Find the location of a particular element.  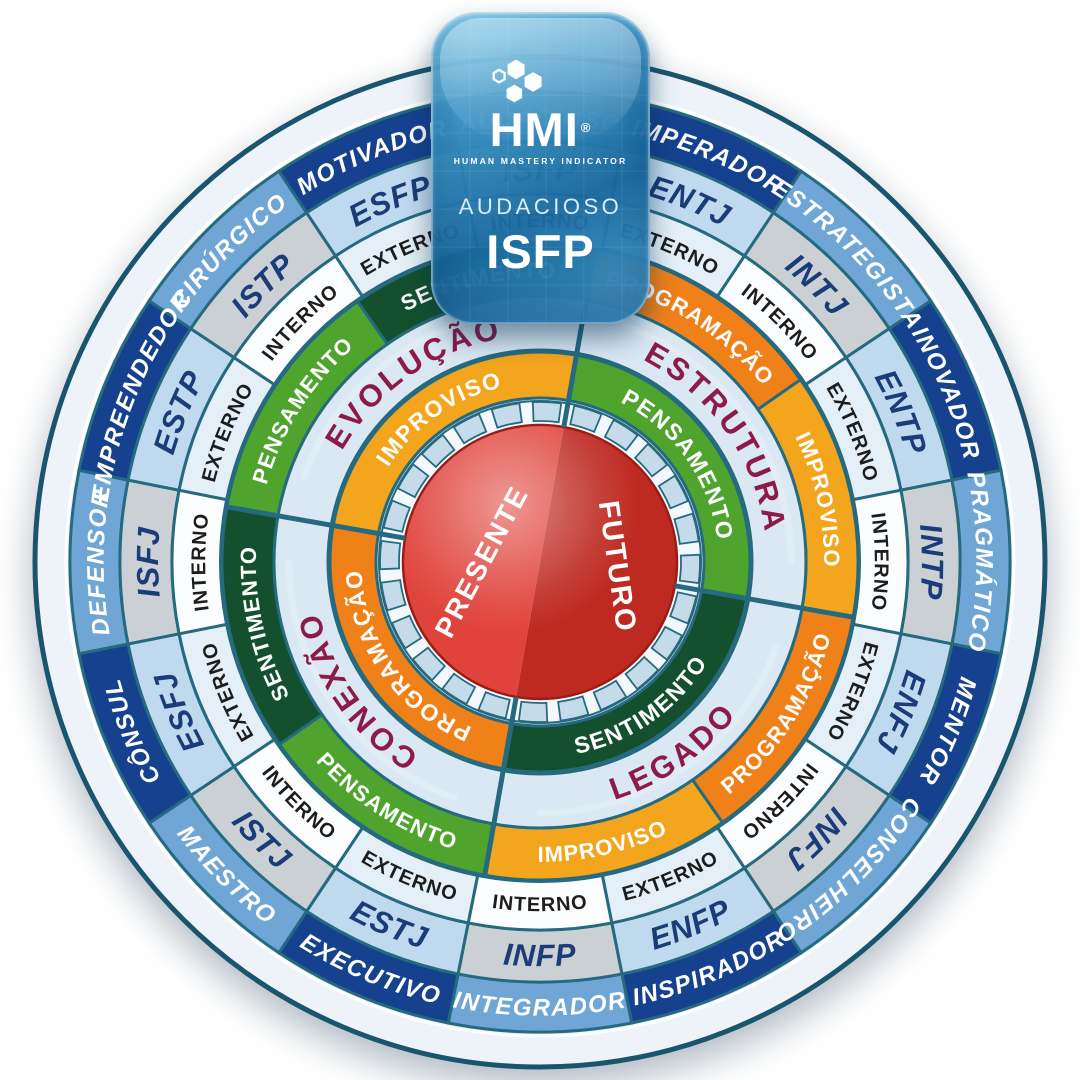

badge-type-label: AUDACIOSO is located at coordinates (540, 206).